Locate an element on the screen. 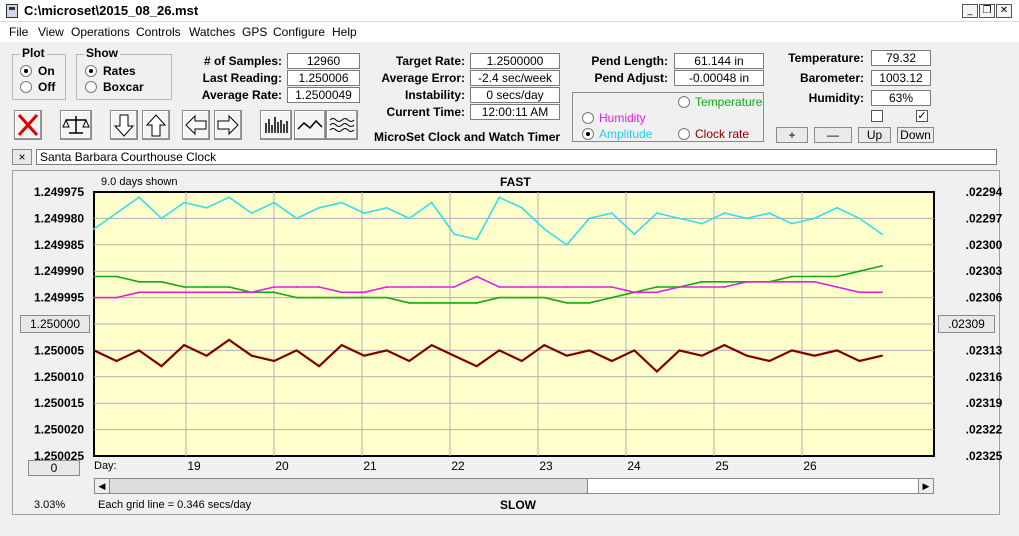  average-rate-field: 1.2500049 is located at coordinates (323, 95).